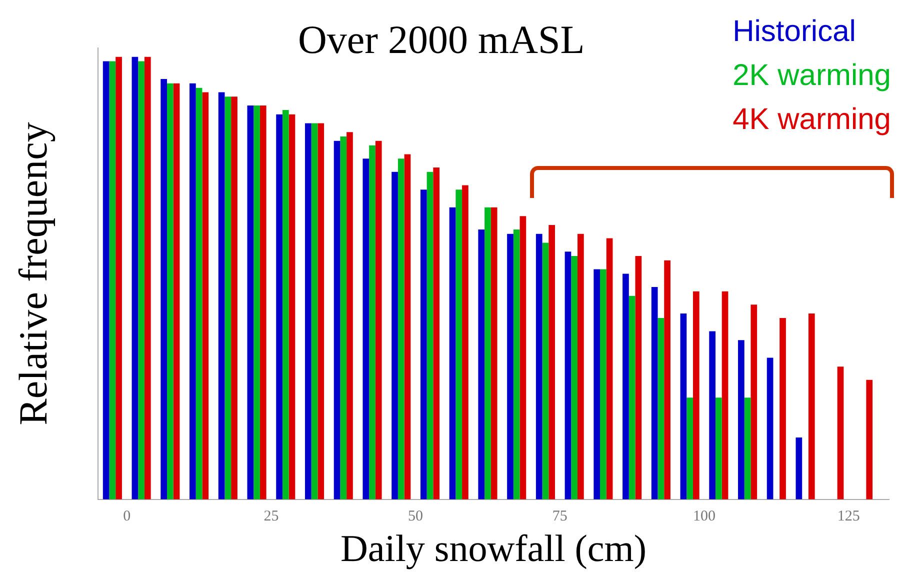  What do you see at coordinates (493, 549) in the screenshot?
I see `x-axis-title: Daily snowfall (cm)` at bounding box center [493, 549].